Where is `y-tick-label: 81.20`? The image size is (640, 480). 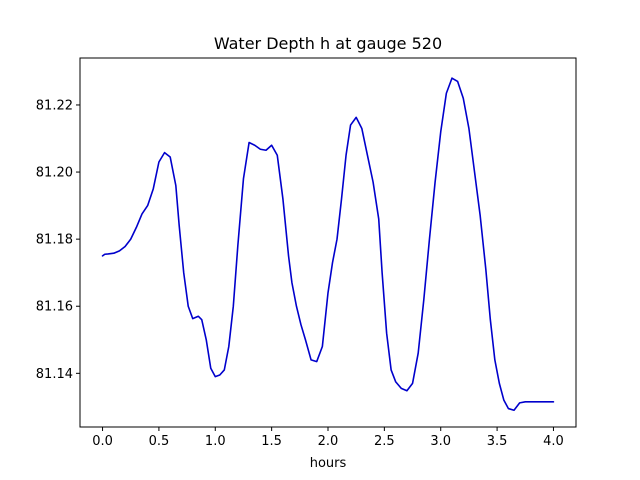
y-tick-label: 81.20 is located at coordinates (54, 173).